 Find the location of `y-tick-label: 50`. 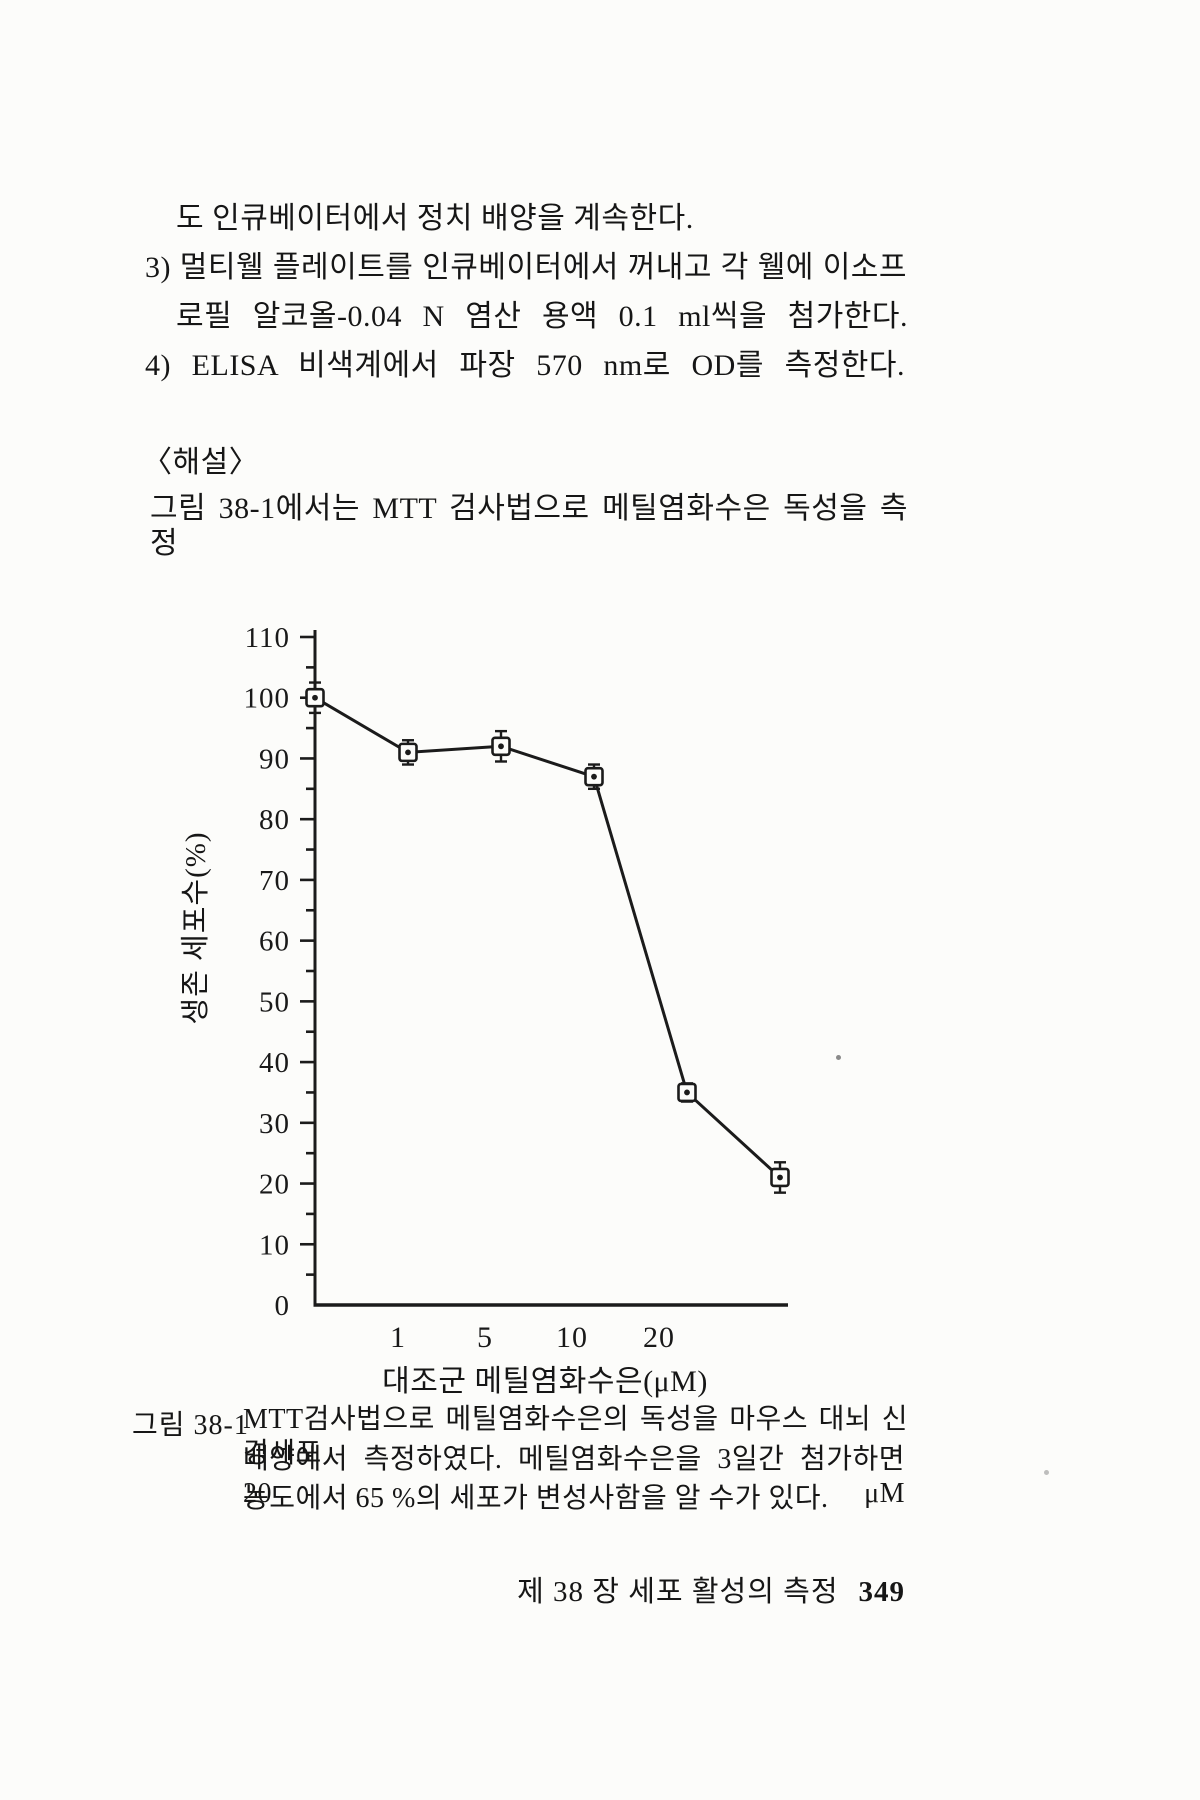

y-tick-label: 50 is located at coordinates (274, 1002).